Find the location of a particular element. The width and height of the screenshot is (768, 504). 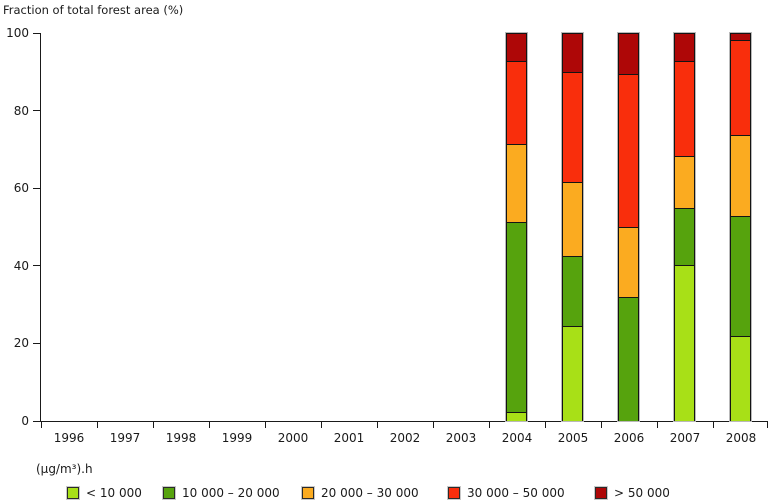

chart-title: Fraction of total forest area (%) is located at coordinates (93, 10).